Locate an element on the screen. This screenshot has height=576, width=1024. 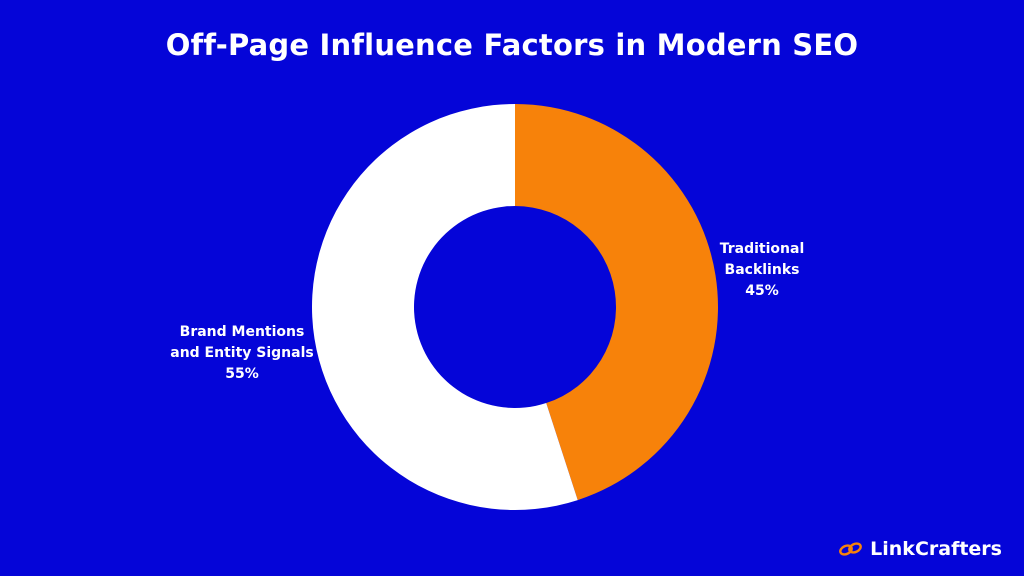
slice-label-line: Brand Mentions is located at coordinates (242, 332).